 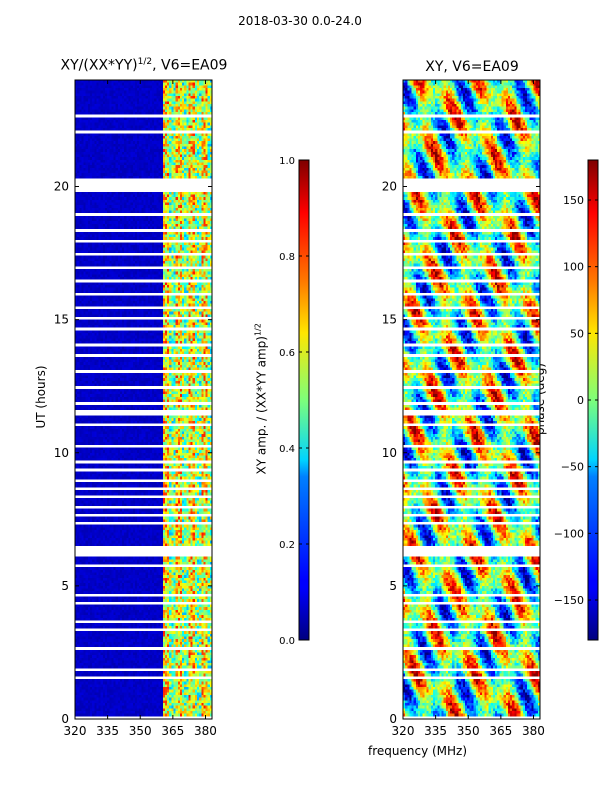 What do you see at coordinates (573, 267) in the screenshot?
I see `right-cbar-tick-label-5: 100` at bounding box center [573, 267].